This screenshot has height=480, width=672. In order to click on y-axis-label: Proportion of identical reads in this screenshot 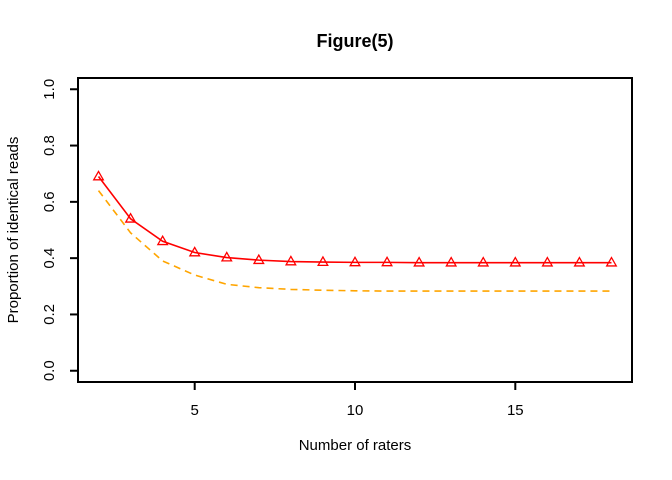, I will do `click(13, 230)`.